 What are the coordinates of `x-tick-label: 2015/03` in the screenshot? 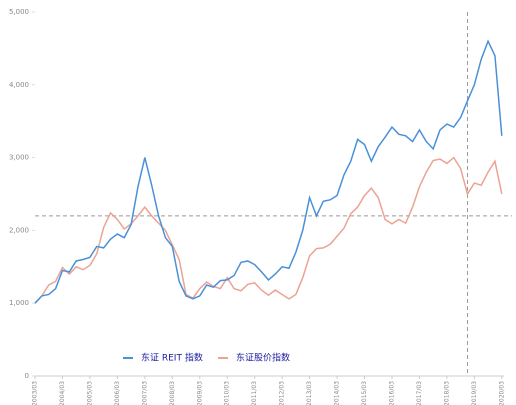 It's located at (364, 393).